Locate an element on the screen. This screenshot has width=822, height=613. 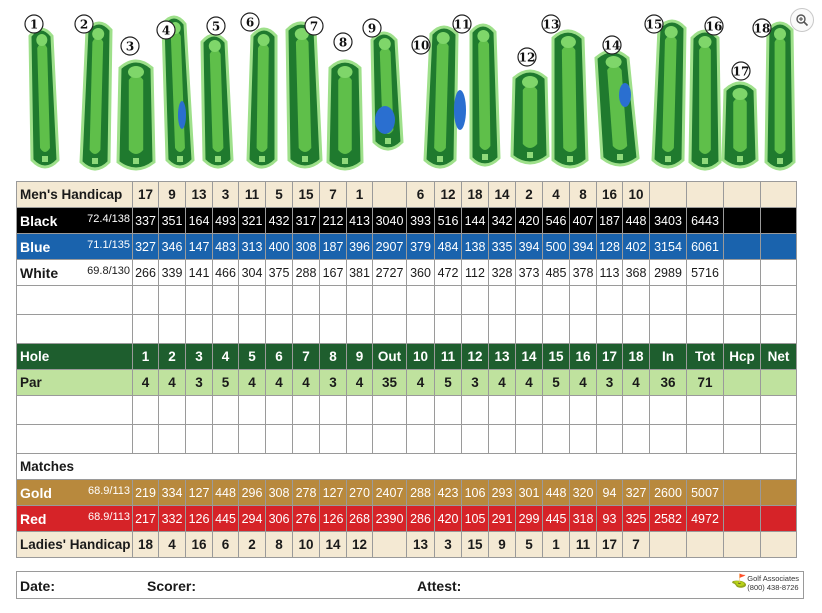
back-cell: 394 is located at coordinates (583, 246).